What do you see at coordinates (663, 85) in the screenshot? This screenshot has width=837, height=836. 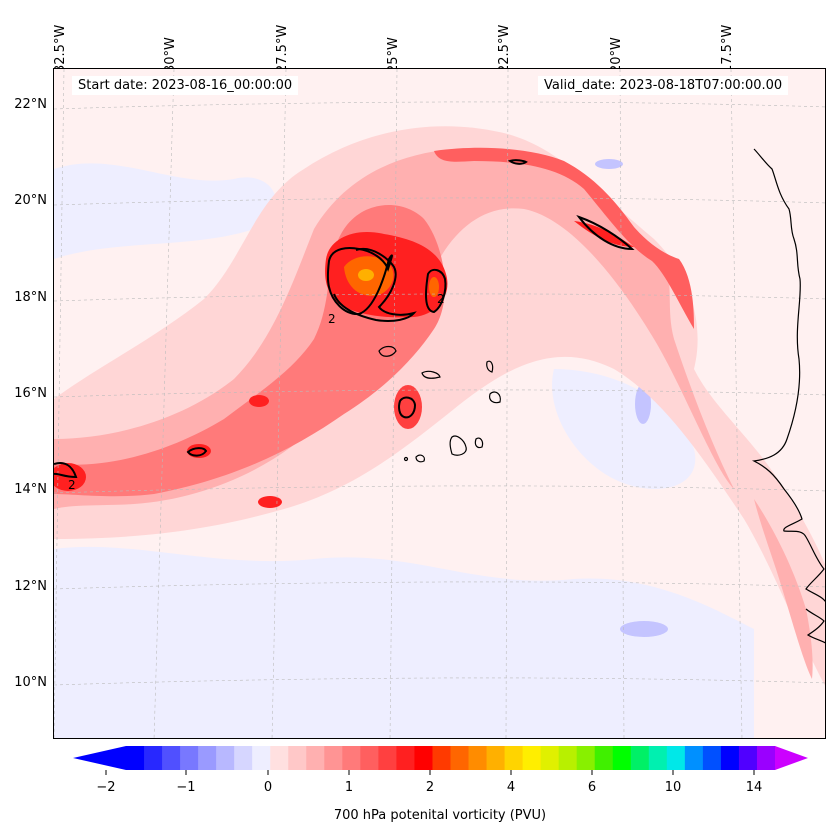 I see `valid-date-label: Valid_date: 2023-08-18T07:00:00.00` at bounding box center [663, 85].